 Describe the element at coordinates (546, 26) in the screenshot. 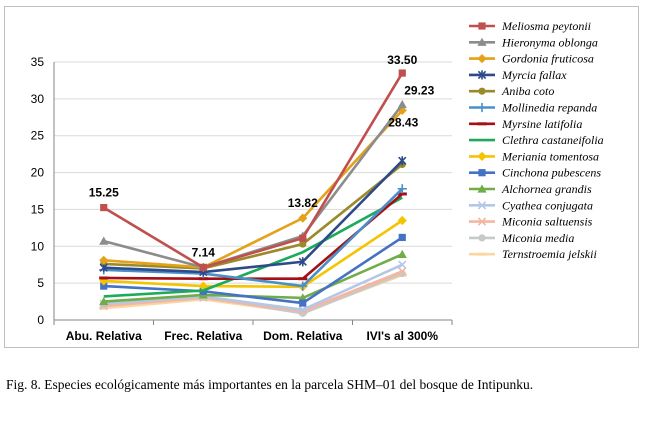

I see `legend-label: Meliosma peytonii` at that location.